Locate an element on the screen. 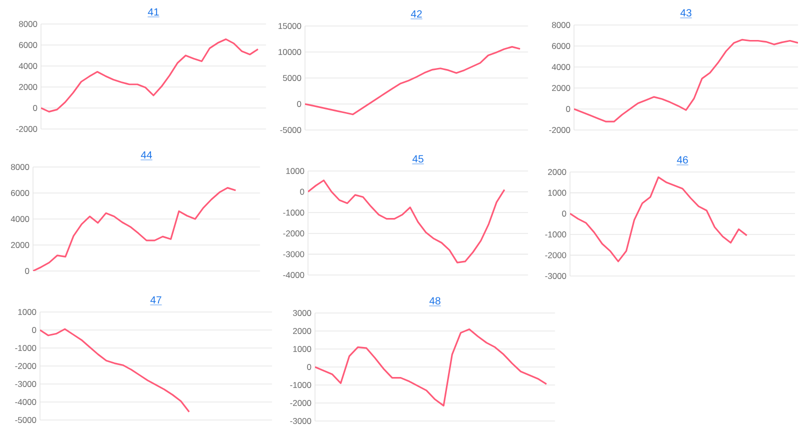 Image resolution: width=800 pixels, height=435 pixels. y-tick-label: 3000 is located at coordinates (302, 313).